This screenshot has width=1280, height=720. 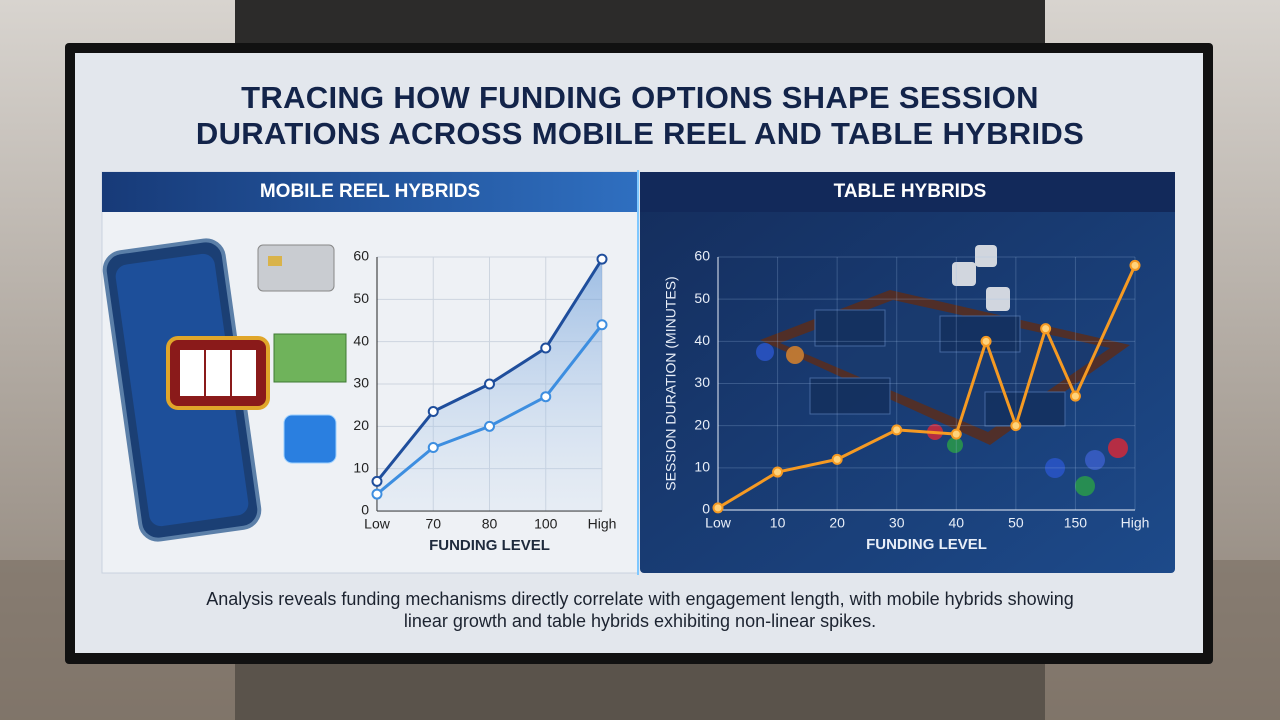 What do you see at coordinates (943, 370) in the screenshot?
I see `table-illustration` at bounding box center [943, 370].